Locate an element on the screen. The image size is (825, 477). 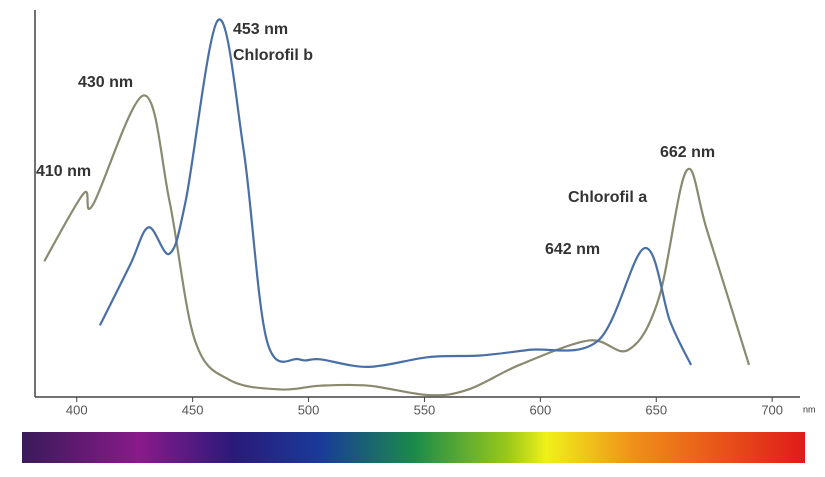
x-tick-label: 450 is located at coordinates (193, 409).